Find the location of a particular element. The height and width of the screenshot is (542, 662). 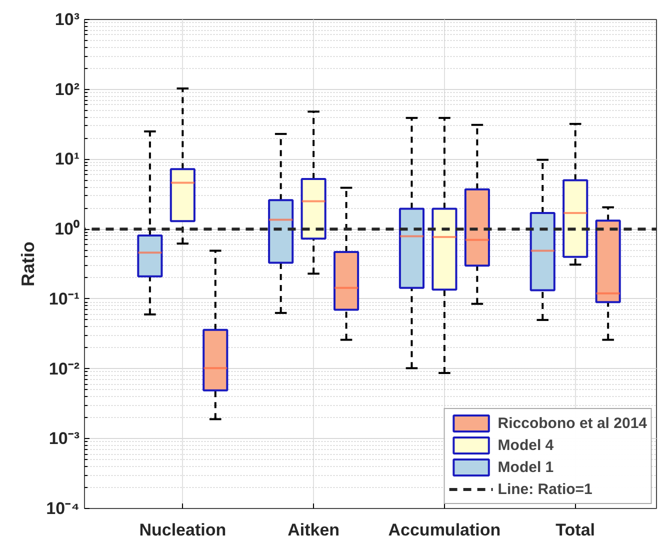

x-tick-label: Accumulation is located at coordinates (444, 530).